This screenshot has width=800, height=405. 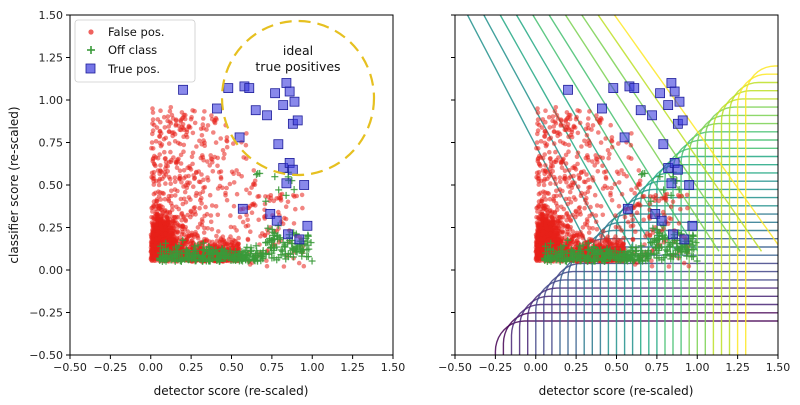 What do you see at coordinates (191, 367) in the screenshot?
I see `x-tick-label: 0.25` at bounding box center [191, 367].